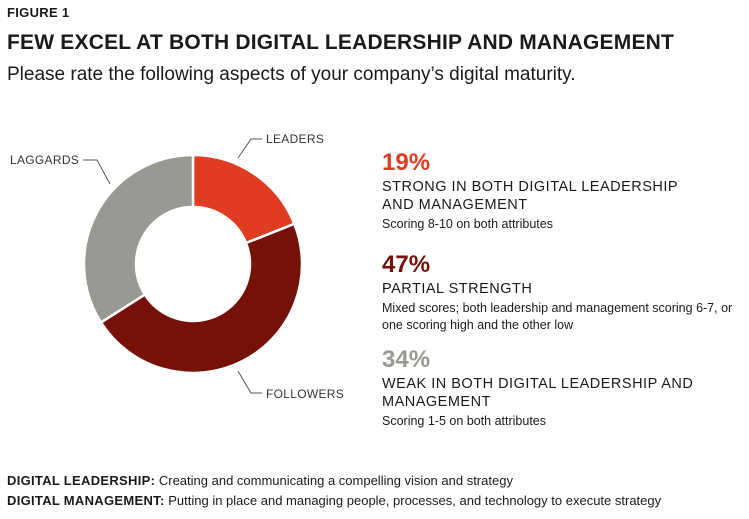  What do you see at coordinates (138, 239) in the screenshot?
I see `donut-slice-laggards` at bounding box center [138, 239].